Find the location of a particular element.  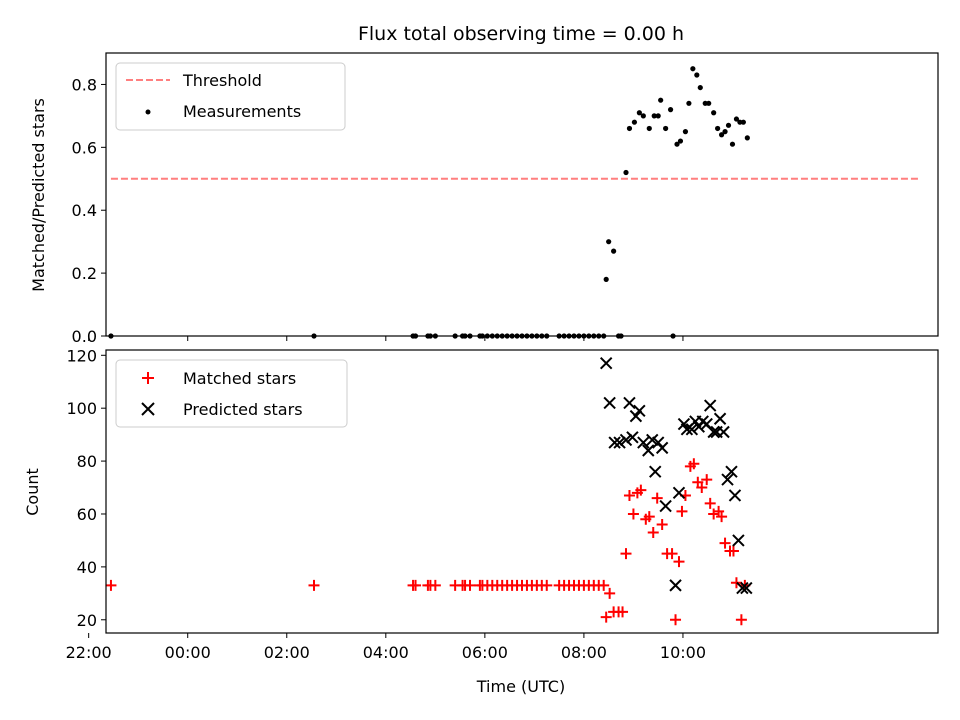

bottom-y-tick-label: 40 is located at coordinates (87, 567).